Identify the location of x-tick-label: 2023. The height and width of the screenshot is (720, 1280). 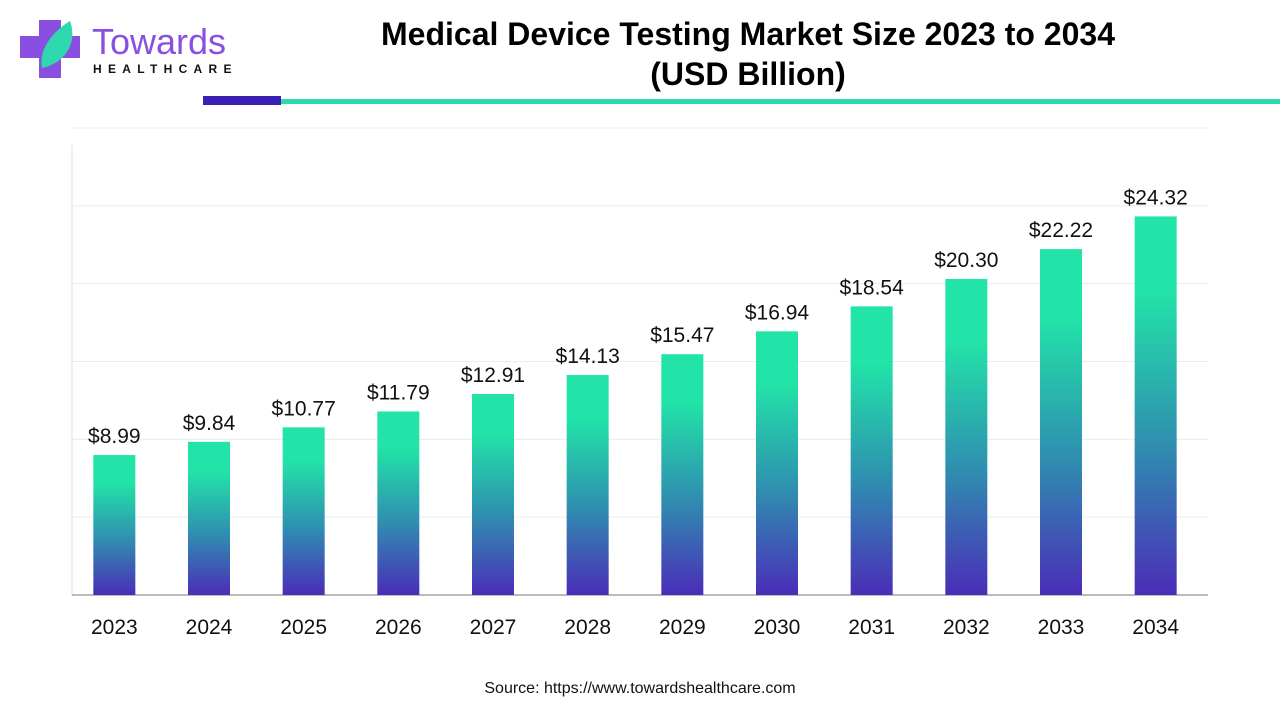
(114, 627).